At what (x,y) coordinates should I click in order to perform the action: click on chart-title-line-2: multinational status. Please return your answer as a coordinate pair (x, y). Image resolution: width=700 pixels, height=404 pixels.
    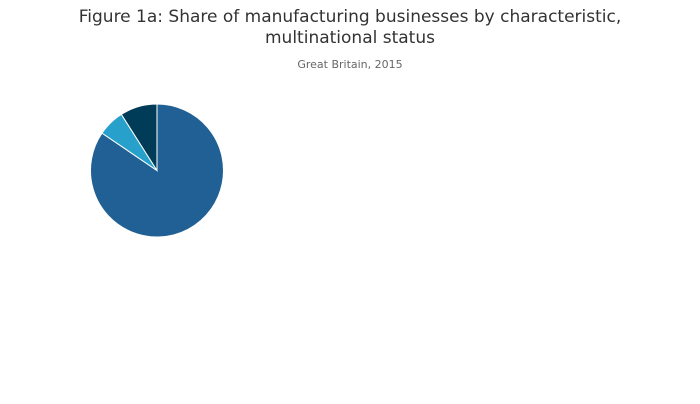
    Looking at the image, I should click on (350, 38).